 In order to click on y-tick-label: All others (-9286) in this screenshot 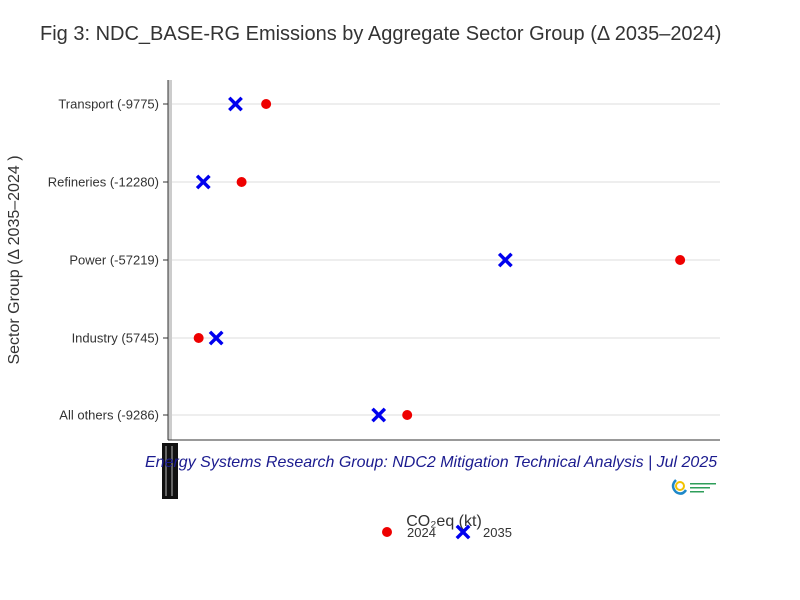, I will do `click(109, 415)`.